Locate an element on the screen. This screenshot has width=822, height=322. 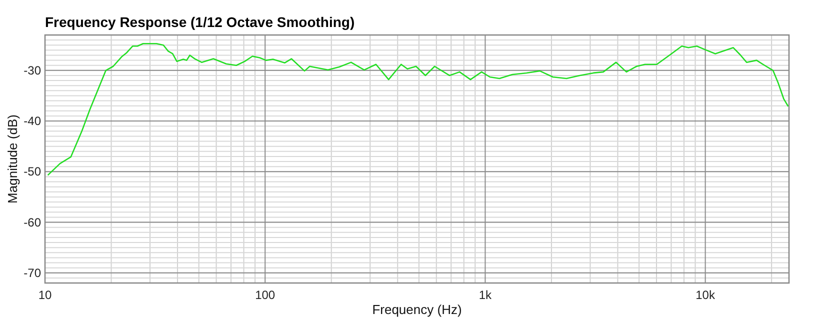
y-axis-title: Magnitude (dB) is located at coordinates (12, 159).